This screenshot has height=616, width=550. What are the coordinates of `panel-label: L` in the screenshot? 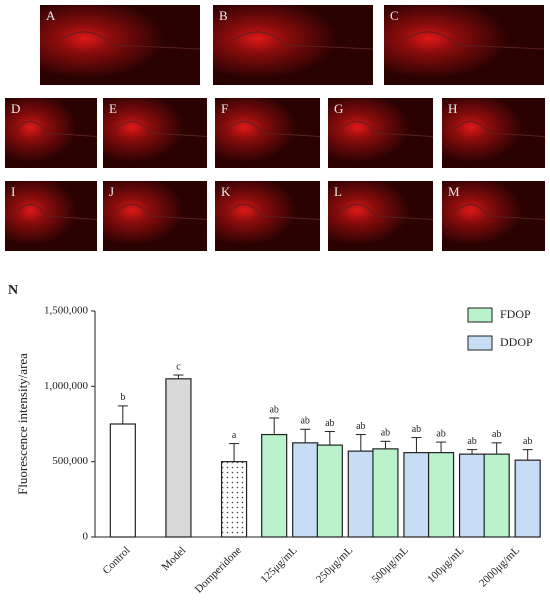 It's located at (338, 191).